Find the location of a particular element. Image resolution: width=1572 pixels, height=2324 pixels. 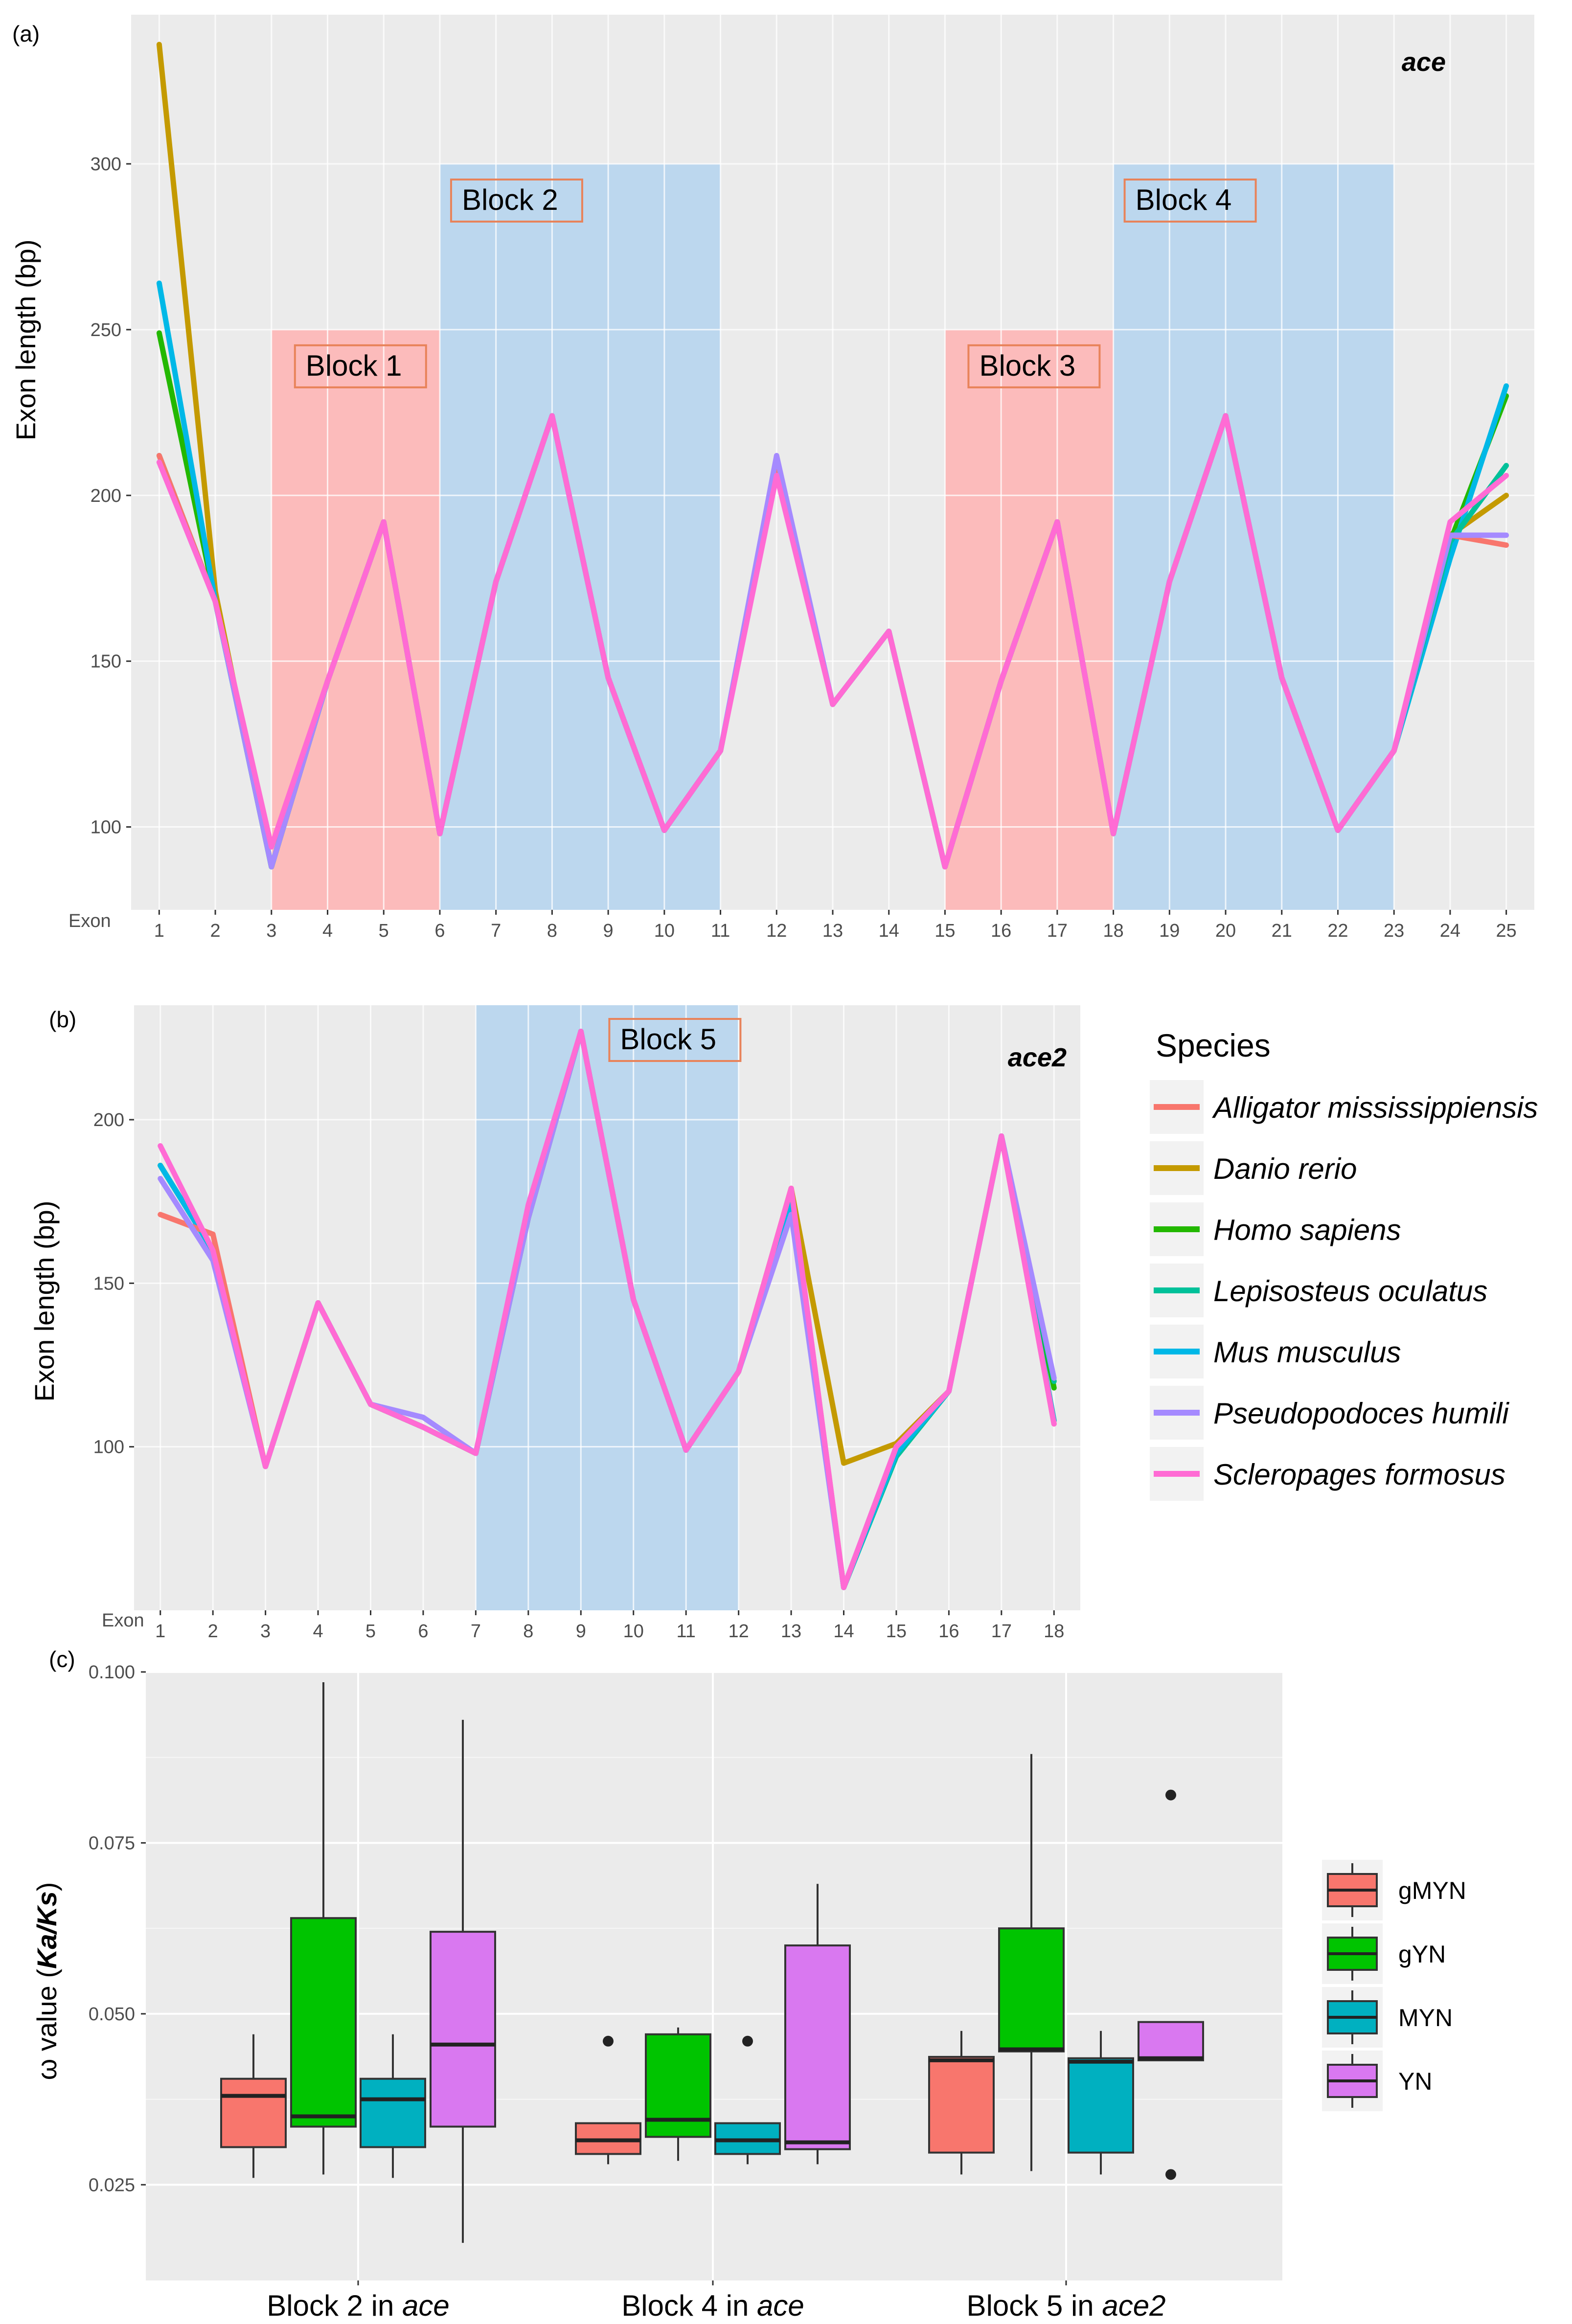

x-tick-label: 23 is located at coordinates (1394, 931).